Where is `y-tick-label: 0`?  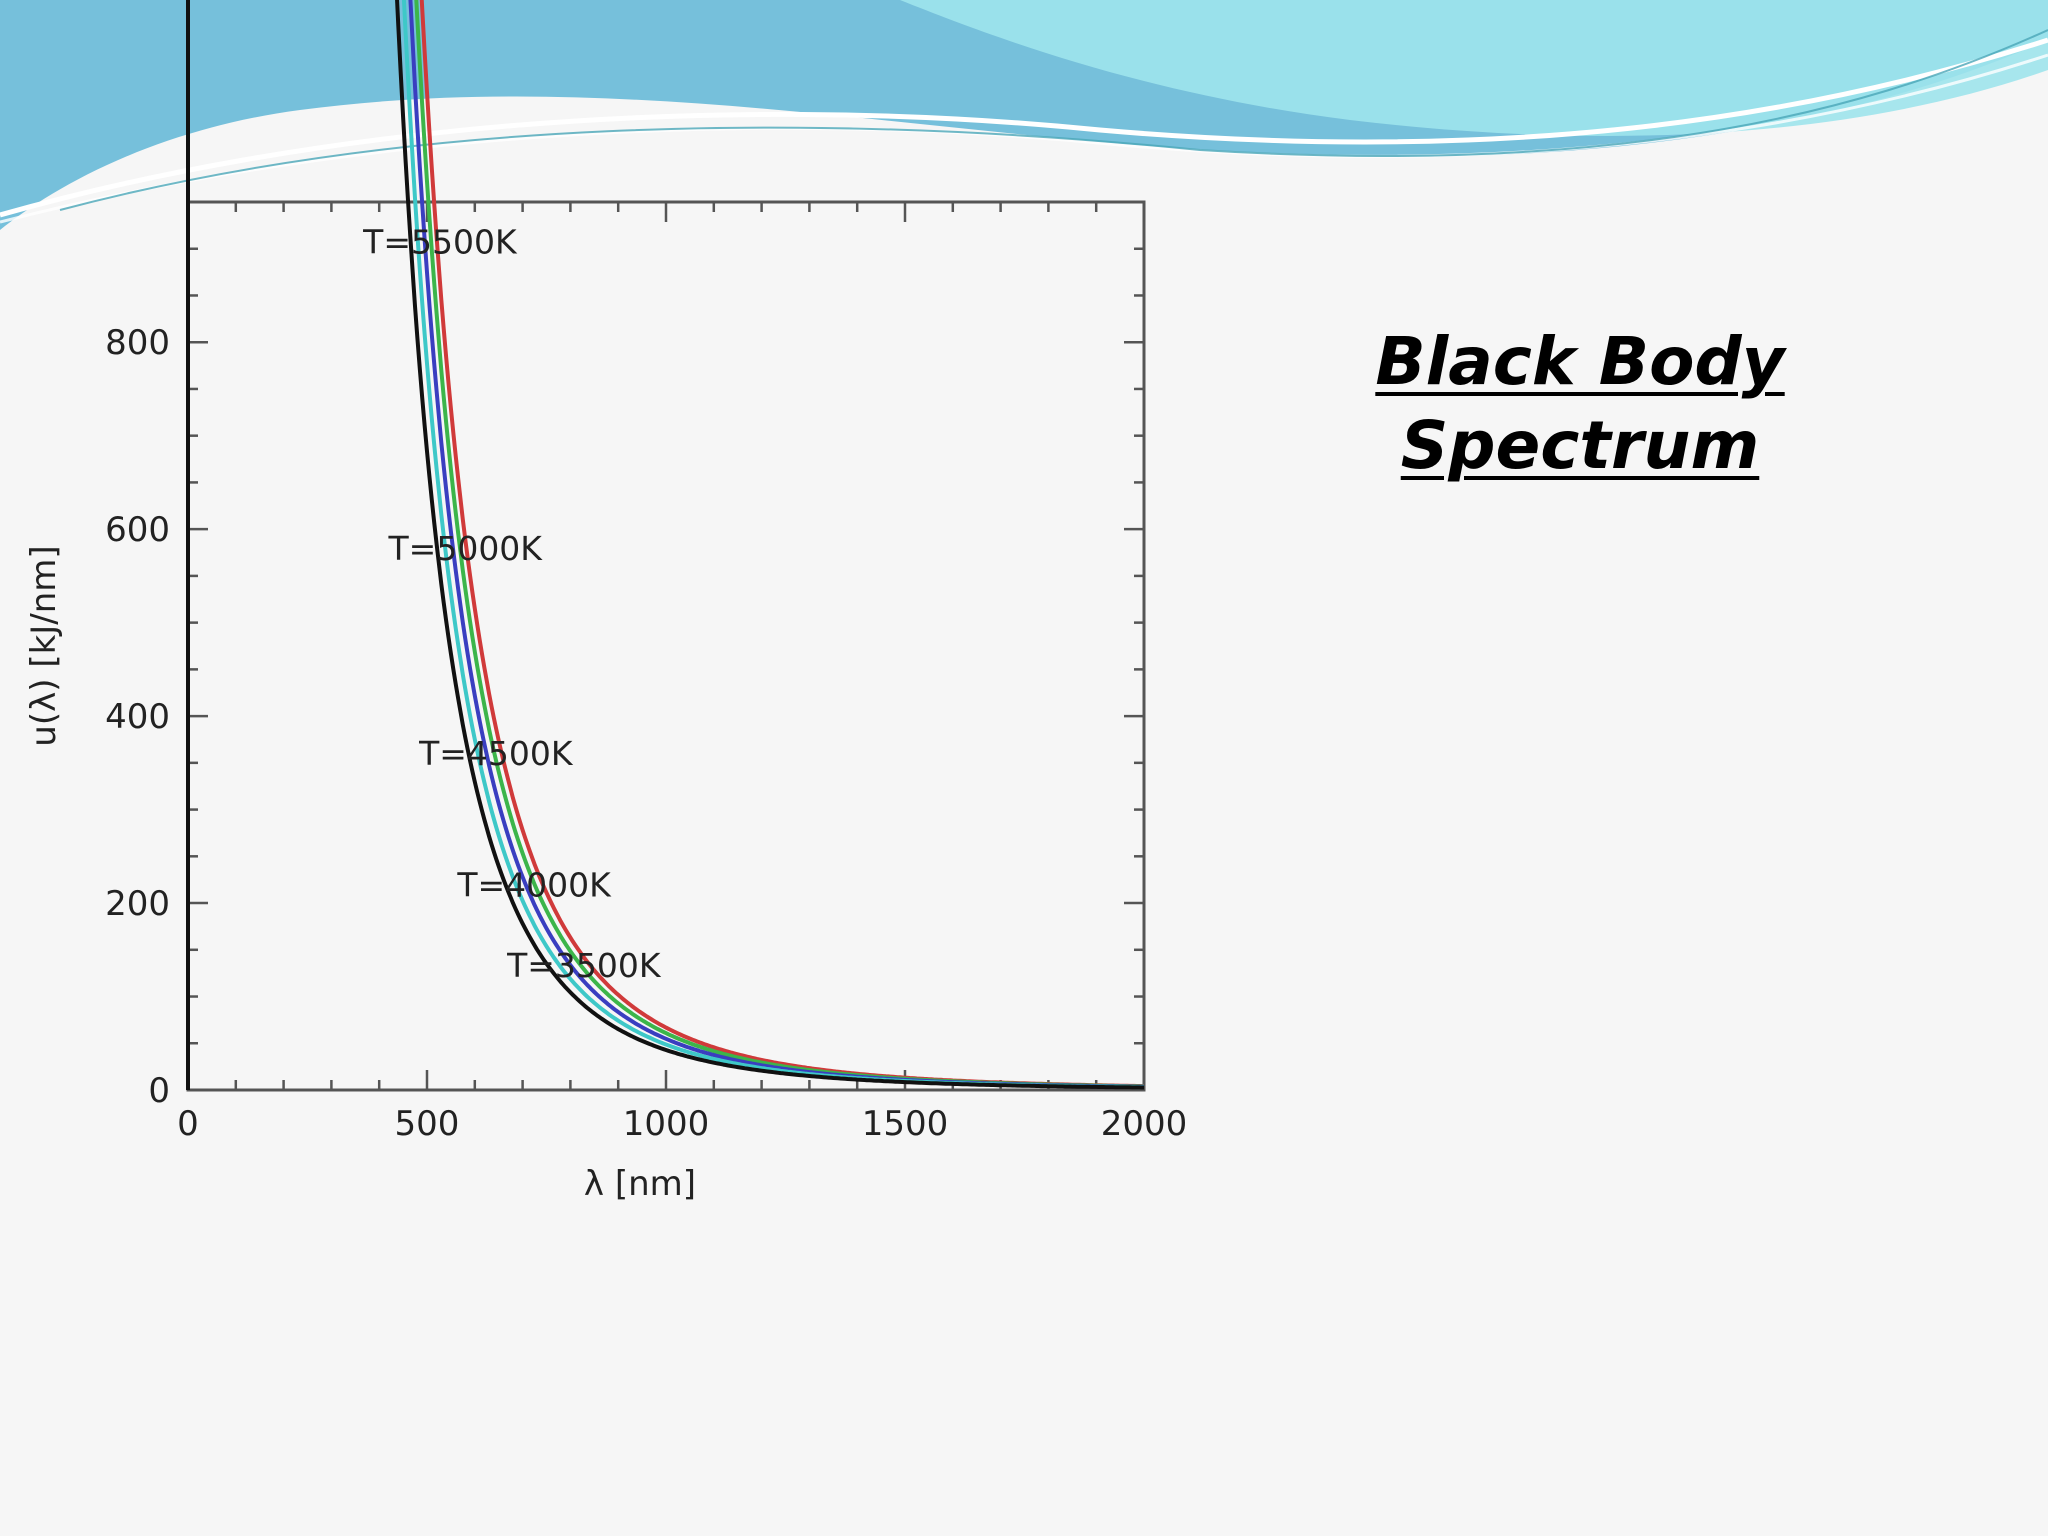 y-tick-label: 0 is located at coordinates (159, 1091).